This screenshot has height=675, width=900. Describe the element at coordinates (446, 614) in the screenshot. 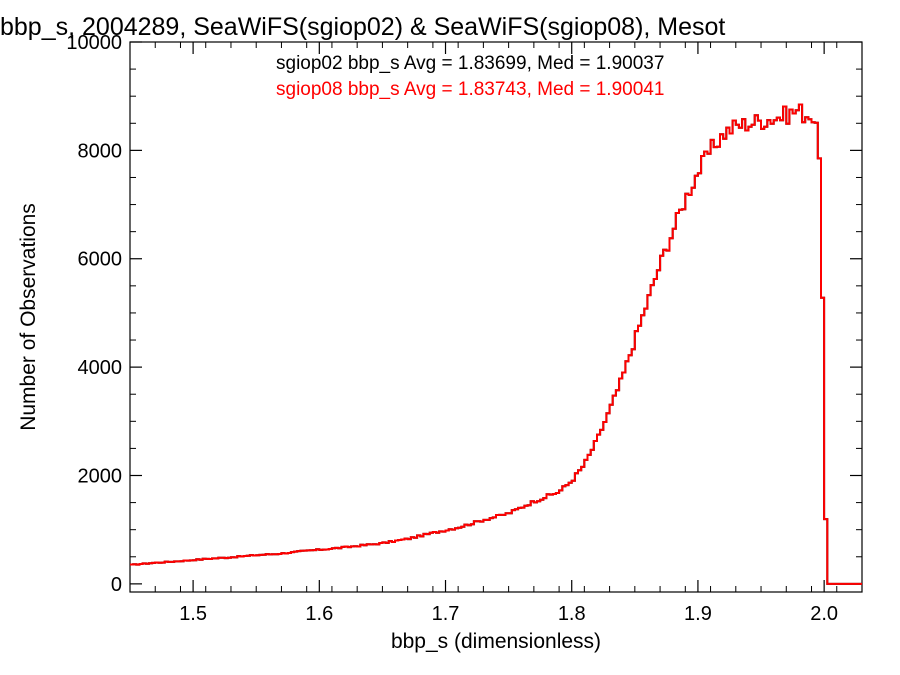

I see `x-tick-label: 1.7` at that location.